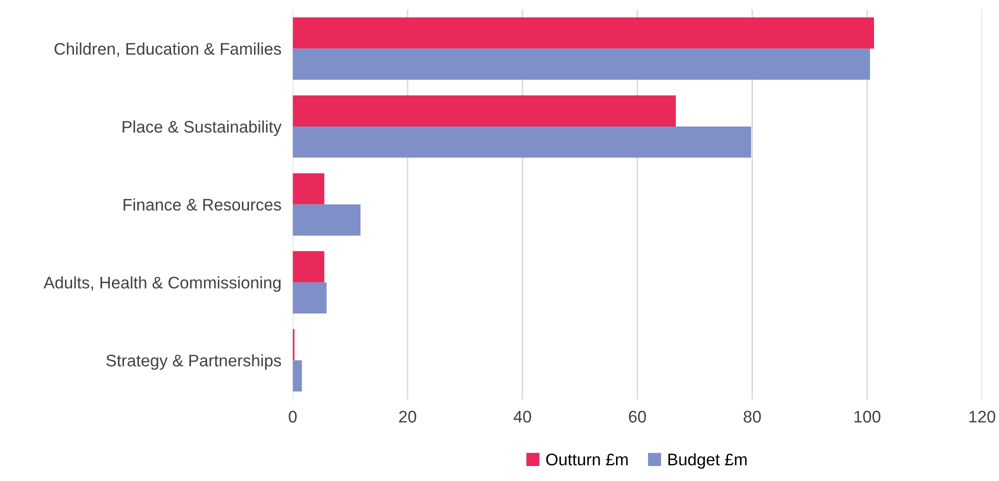 The width and height of the screenshot is (999, 481). Describe the element at coordinates (523, 416) in the screenshot. I see `x-tick-label: 40` at that location.